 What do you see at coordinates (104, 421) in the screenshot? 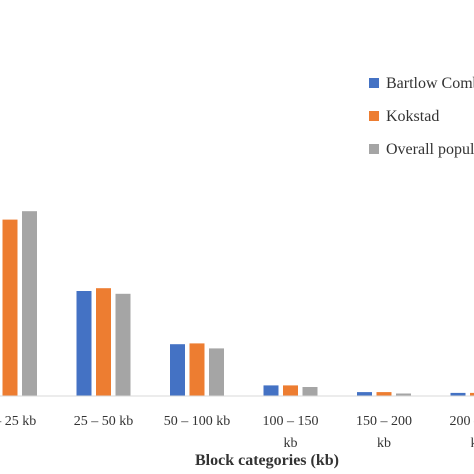
I see `x-tick-label: 25 – 50 kb` at bounding box center [104, 421].